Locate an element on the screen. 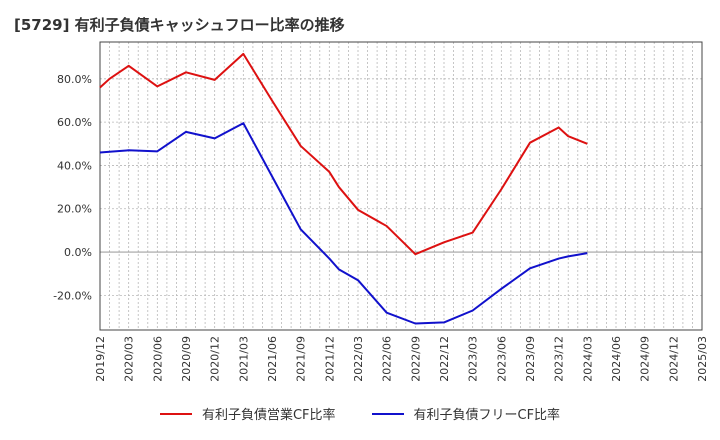 The image size is (720, 440). x-tick-label: 2020/03 is located at coordinates (129, 359).